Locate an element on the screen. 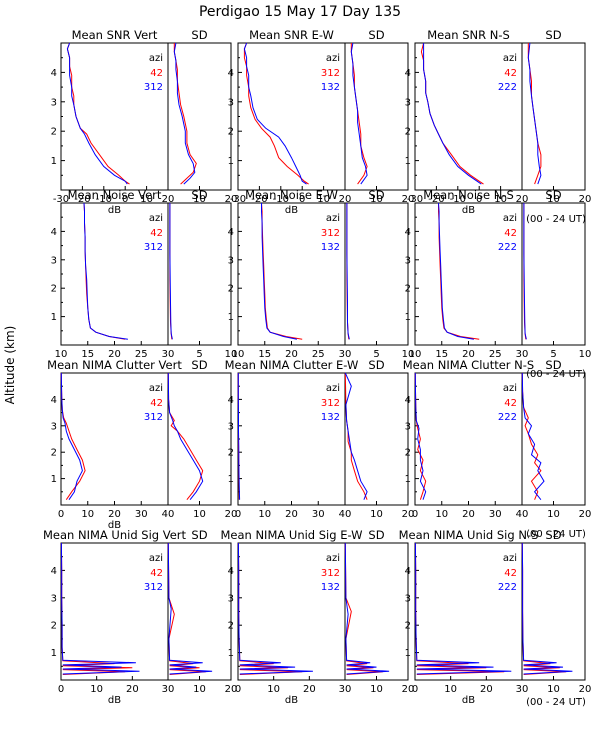  panel-r3-c5: SD 10 20 is located at coordinates (556, 611).